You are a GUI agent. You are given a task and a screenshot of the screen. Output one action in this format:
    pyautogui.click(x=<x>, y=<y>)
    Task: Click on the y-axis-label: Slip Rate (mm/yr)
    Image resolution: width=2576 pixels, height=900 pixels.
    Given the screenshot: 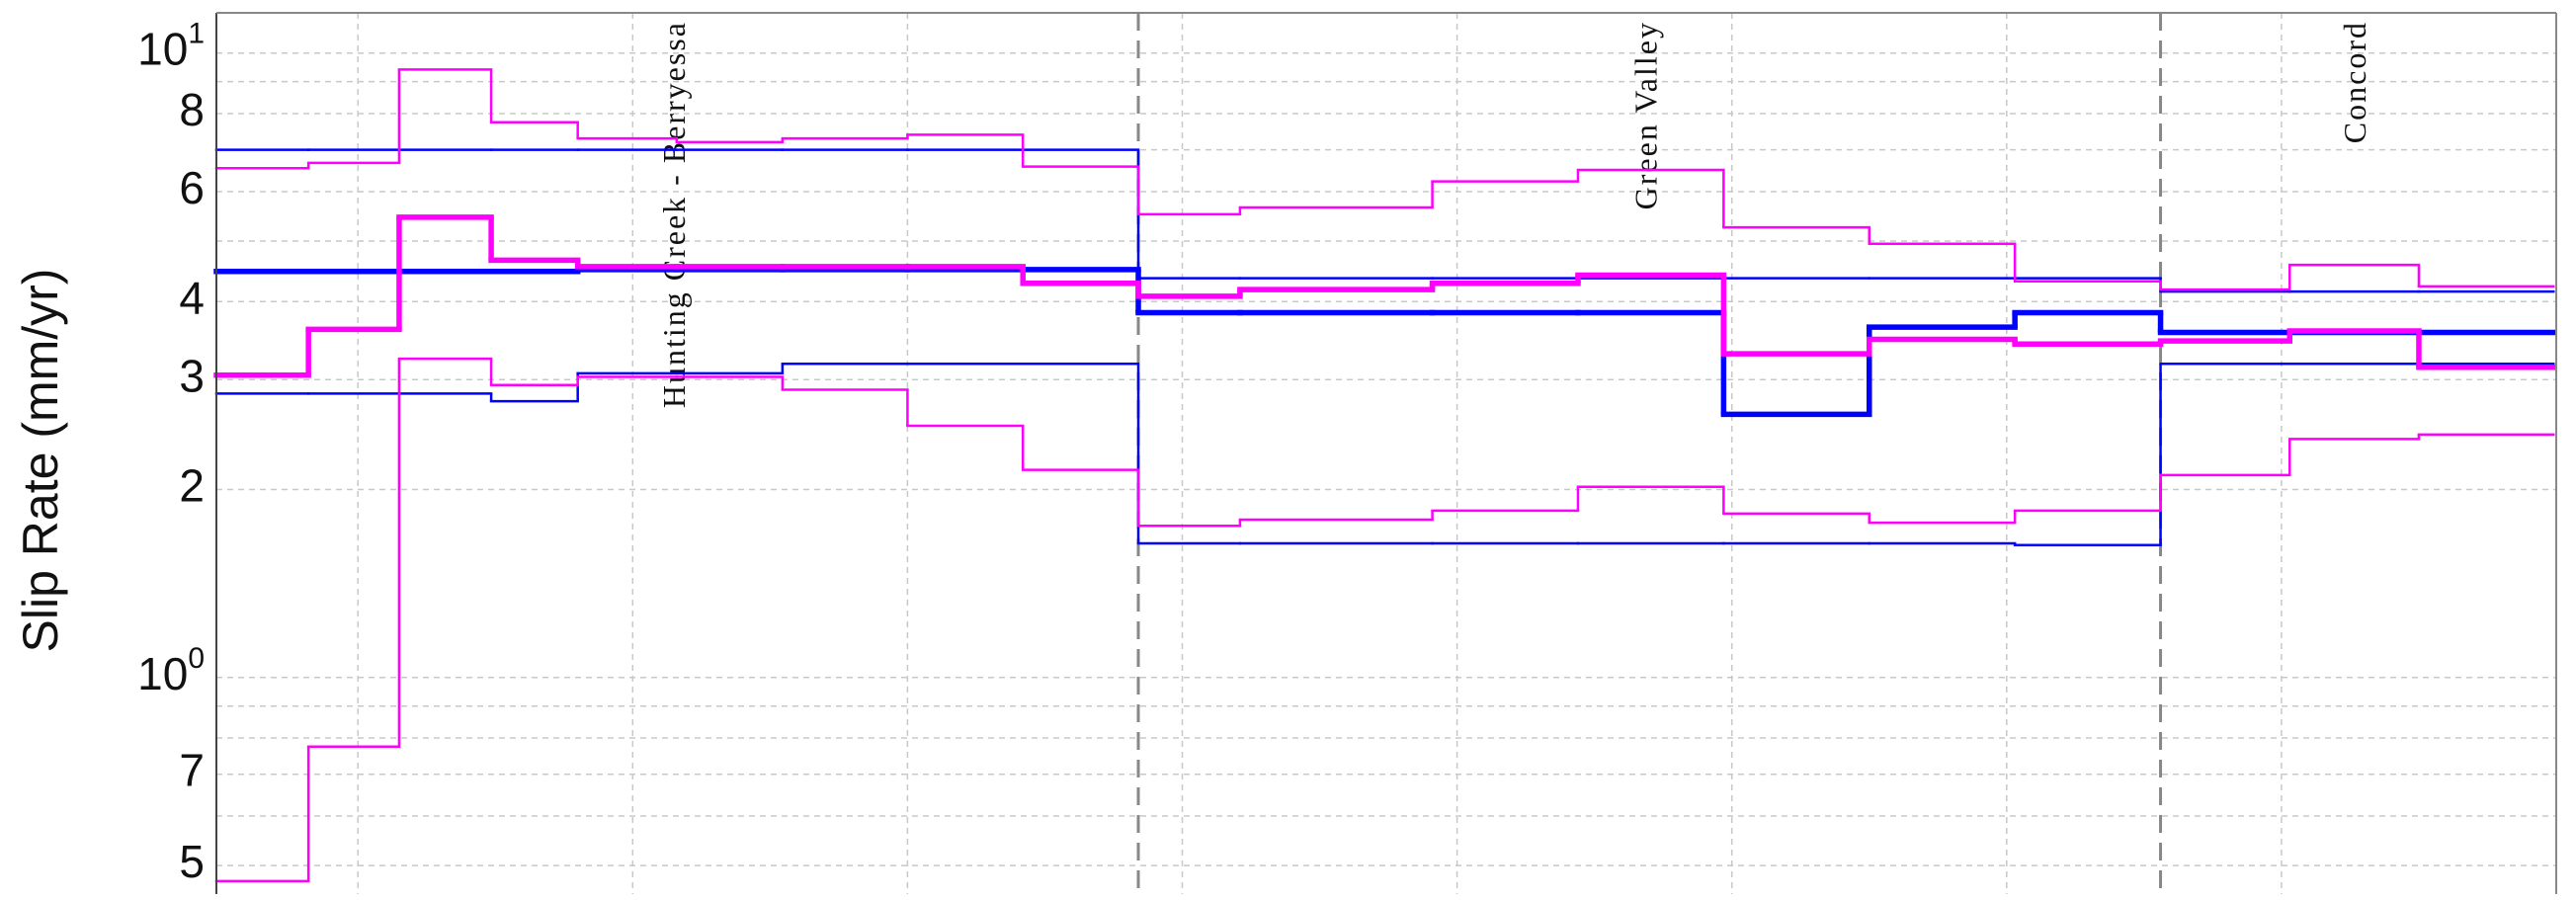 What is the action you would take?
    pyautogui.click(x=40, y=461)
    